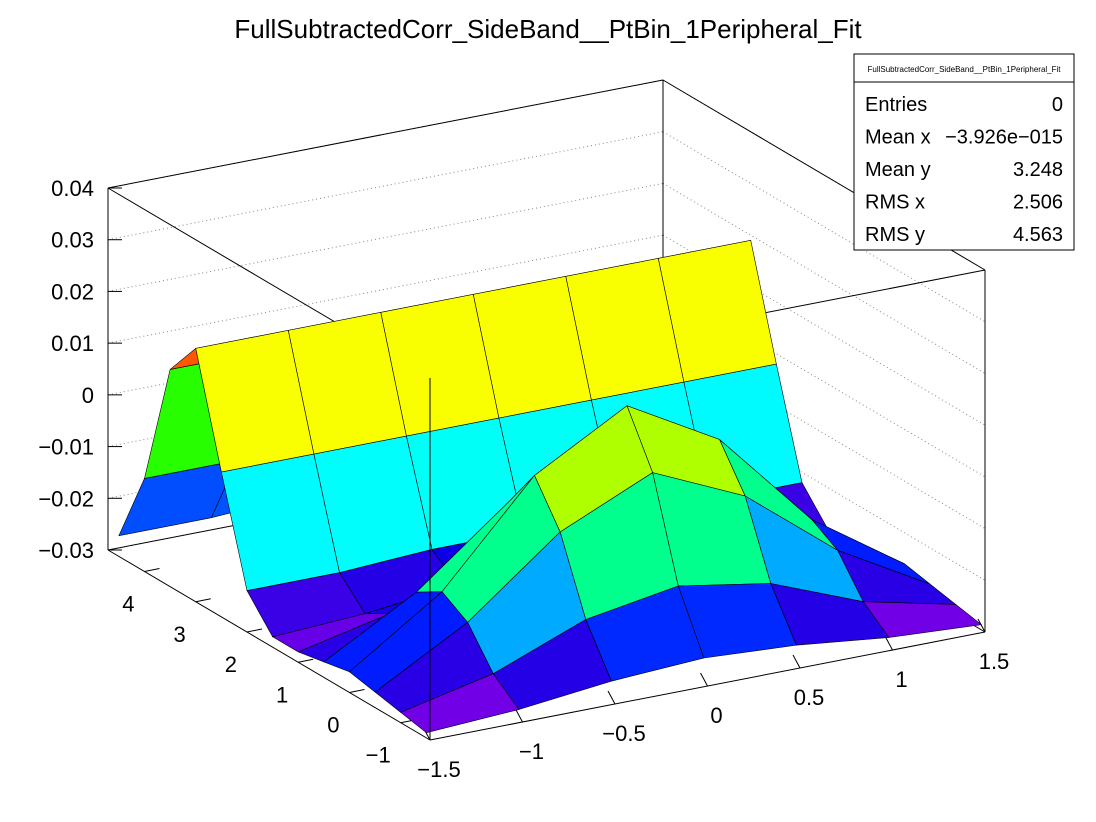 The height and width of the screenshot is (822, 1096). Describe the element at coordinates (994, 661) in the screenshot. I see `x-tick-label: 1.5` at that location.